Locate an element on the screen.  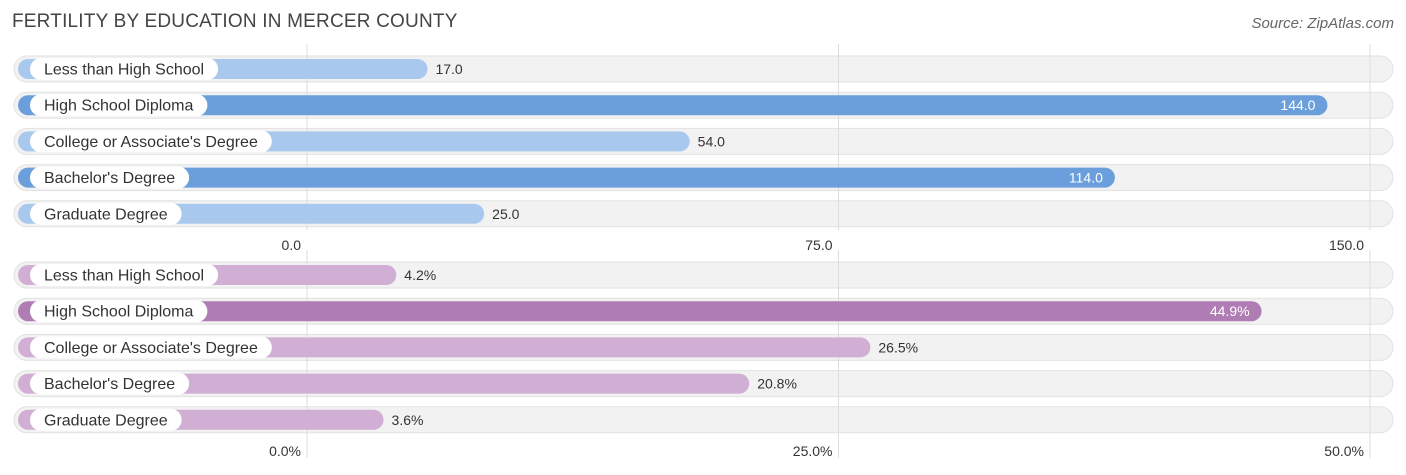
chart-title: FERTILITY BY EDUCATION IN MERCER COUNTY is located at coordinates (235, 21).